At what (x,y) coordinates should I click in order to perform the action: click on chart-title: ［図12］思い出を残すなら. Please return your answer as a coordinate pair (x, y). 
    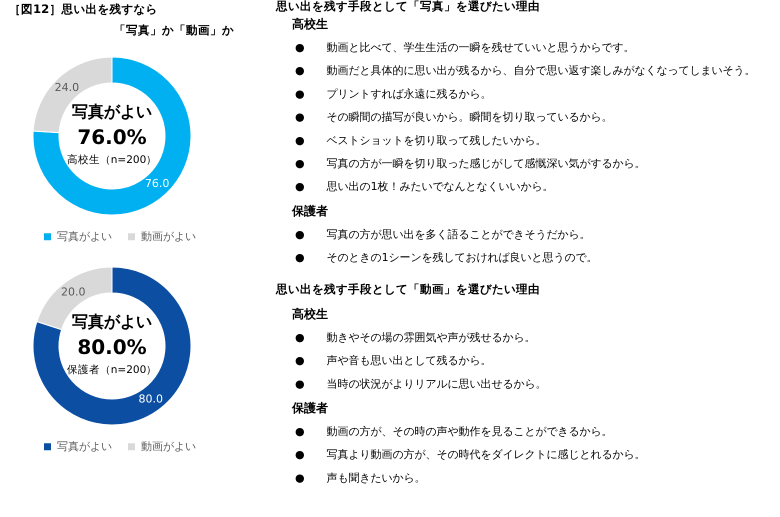
    Looking at the image, I should click on (83, 9).